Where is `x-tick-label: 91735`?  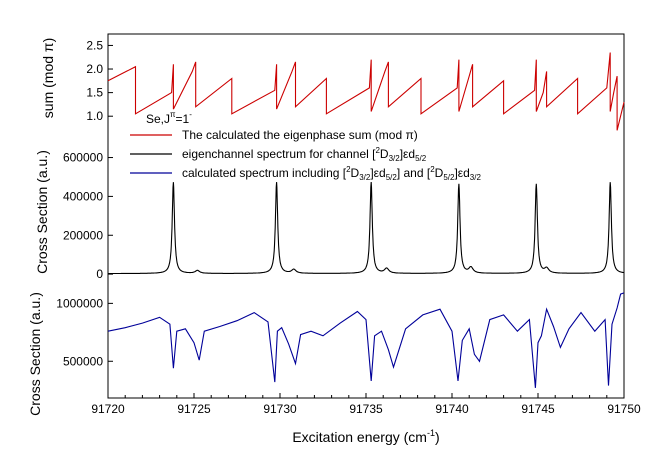 x-tick-label: 91735 is located at coordinates (366, 409).